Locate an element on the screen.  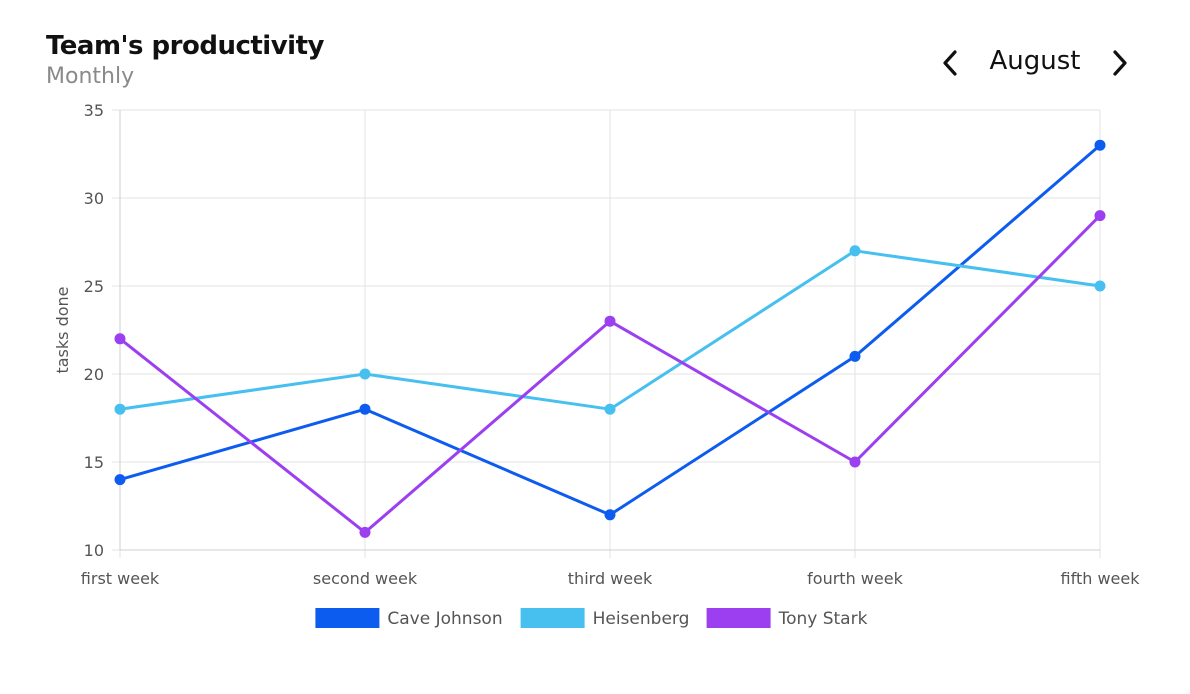
previous-month-button is located at coordinates (950, 63).